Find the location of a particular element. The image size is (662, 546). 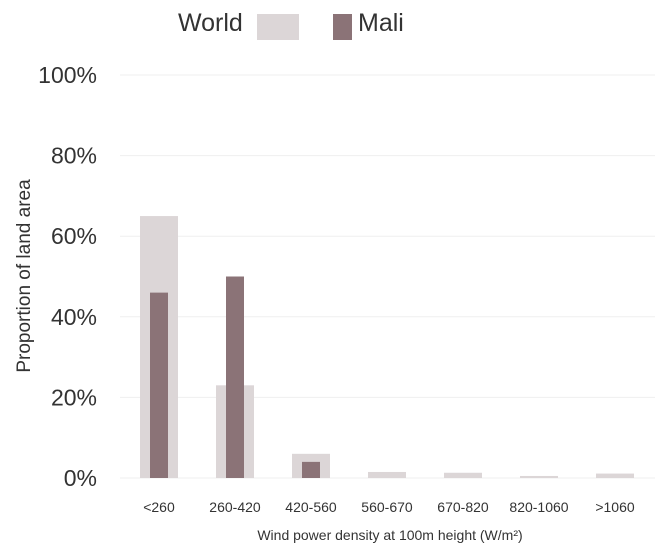

y-tick-label: 40% is located at coordinates (74, 317).